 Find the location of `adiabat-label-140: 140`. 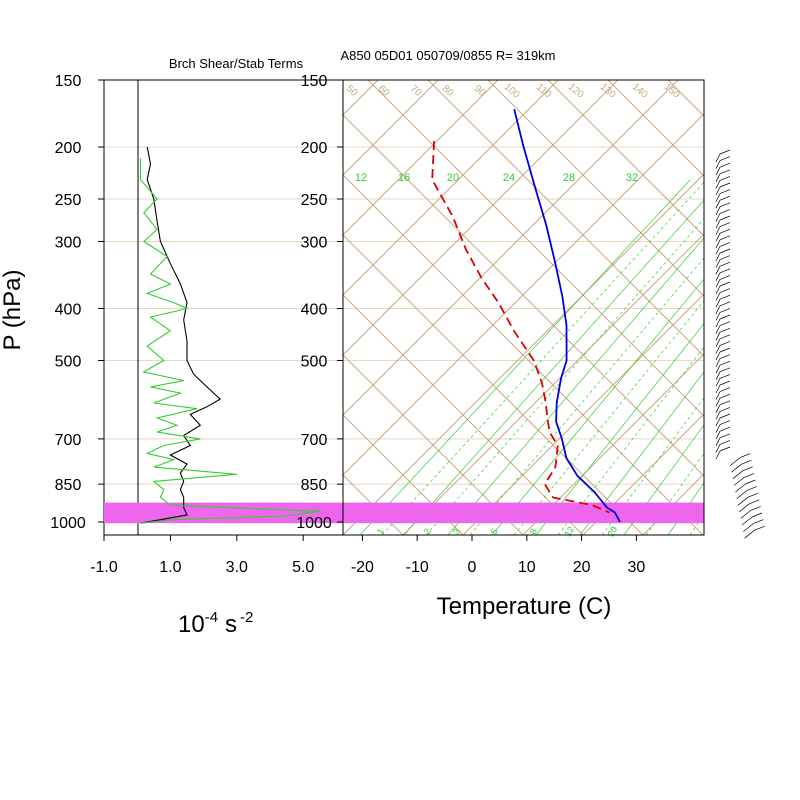

adiabat-label-140: 140 is located at coordinates (640, 91).